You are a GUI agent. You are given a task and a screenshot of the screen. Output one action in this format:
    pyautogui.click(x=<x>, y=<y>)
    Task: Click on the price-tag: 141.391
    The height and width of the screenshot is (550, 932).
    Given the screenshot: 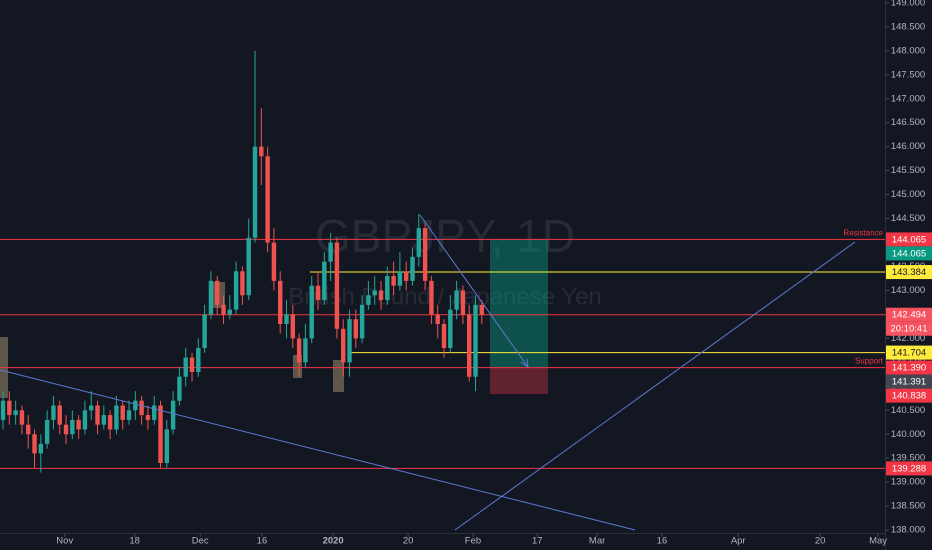 What is the action you would take?
    pyautogui.click(x=909, y=382)
    